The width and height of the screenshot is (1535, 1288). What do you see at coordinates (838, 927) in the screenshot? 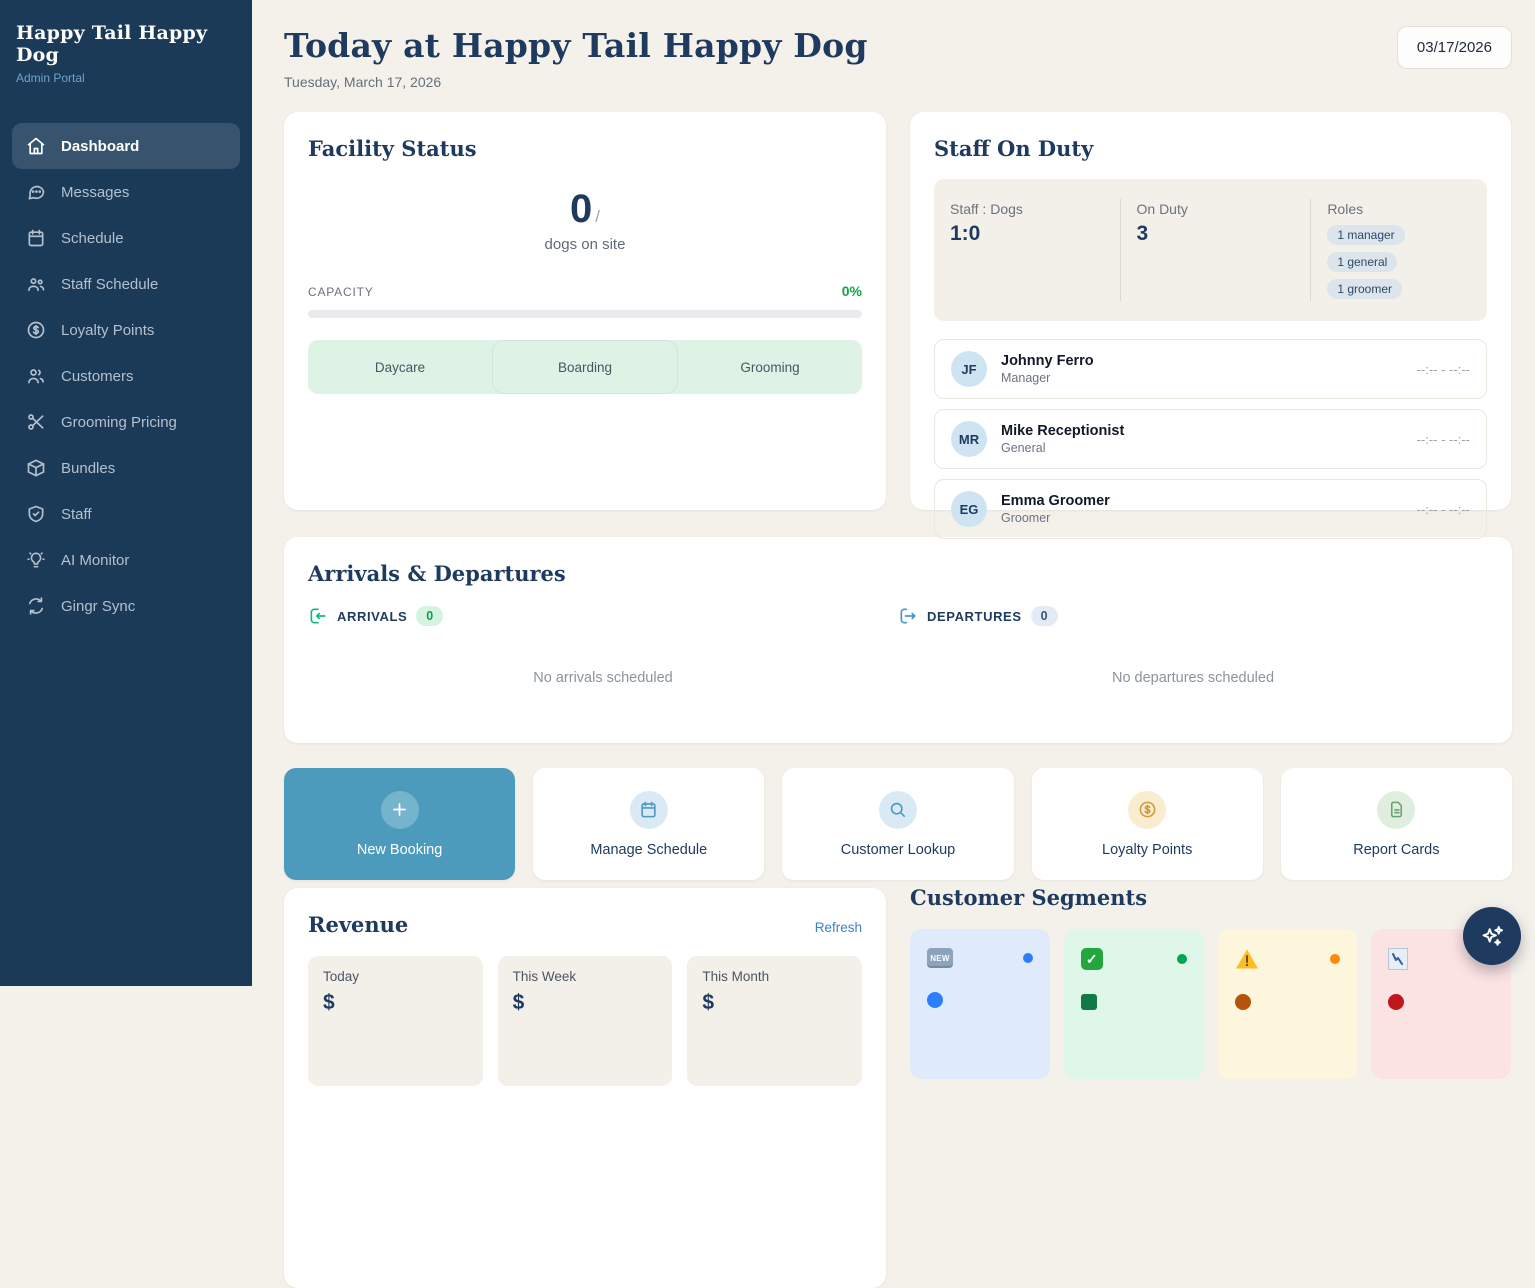
I see `refresh-link: Refresh` at bounding box center [838, 927].